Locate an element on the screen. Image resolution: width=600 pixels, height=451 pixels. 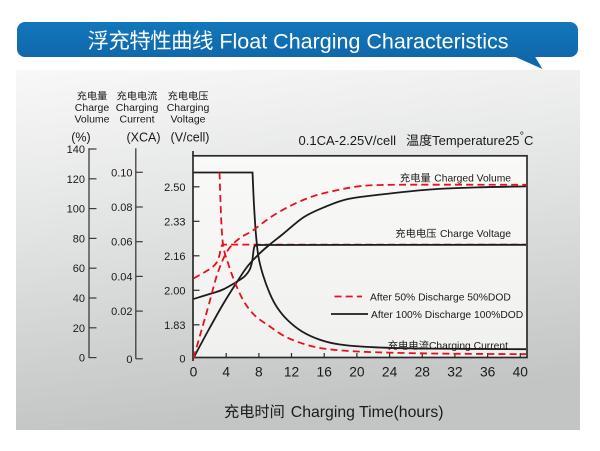
svg-text: C is located at coordinates (528, 140).